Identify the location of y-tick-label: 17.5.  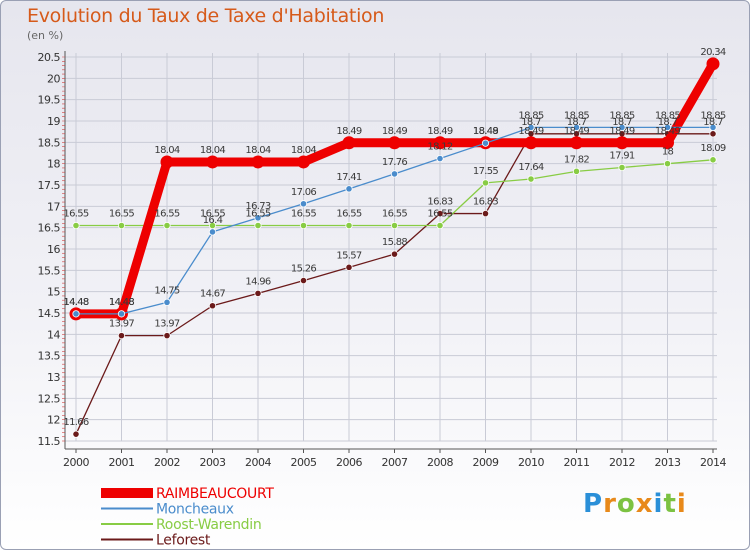
(49, 185).